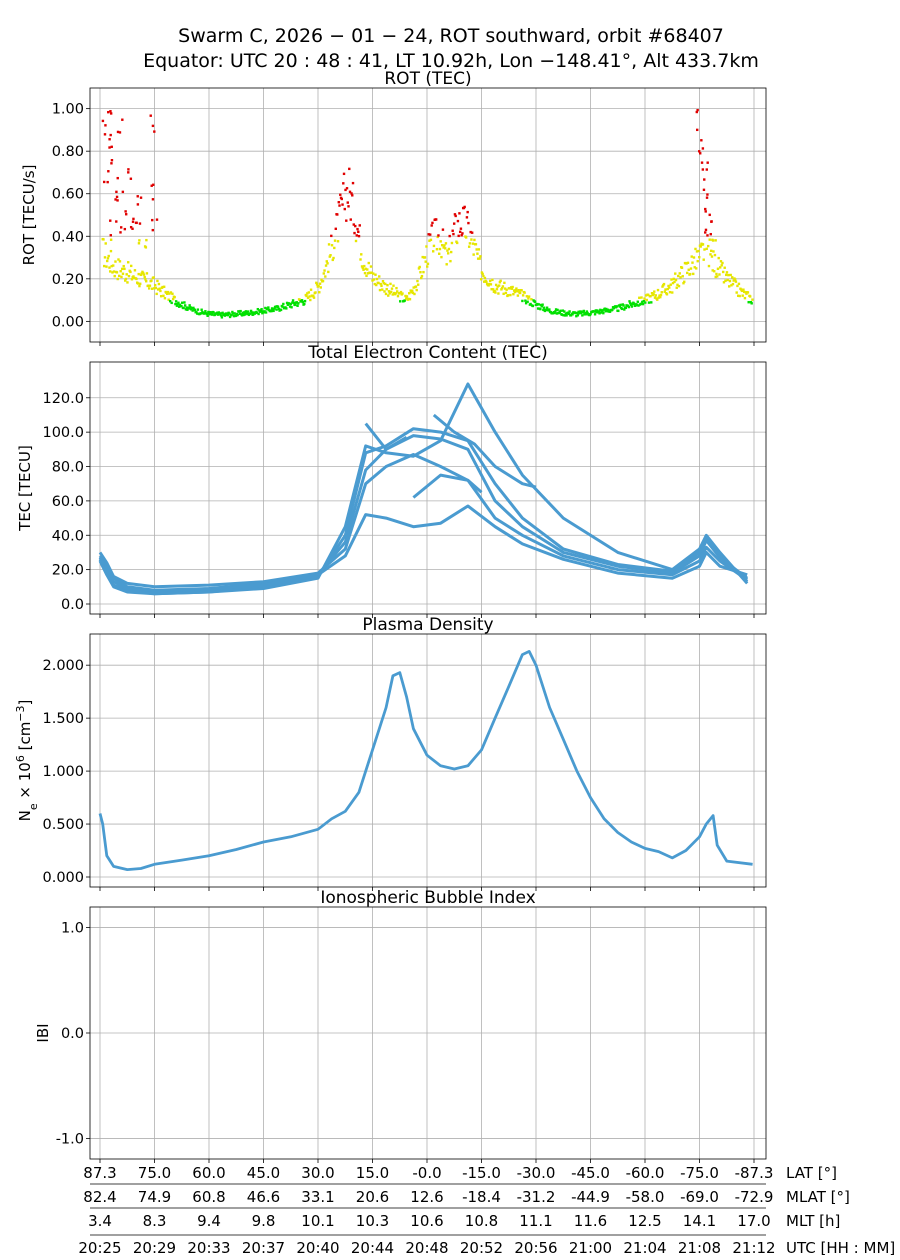 The height and width of the screenshot is (1260, 900). What do you see at coordinates (20, 713) in the screenshot?
I see `density-ylabel-unit-sup: −3` at bounding box center [20, 713].